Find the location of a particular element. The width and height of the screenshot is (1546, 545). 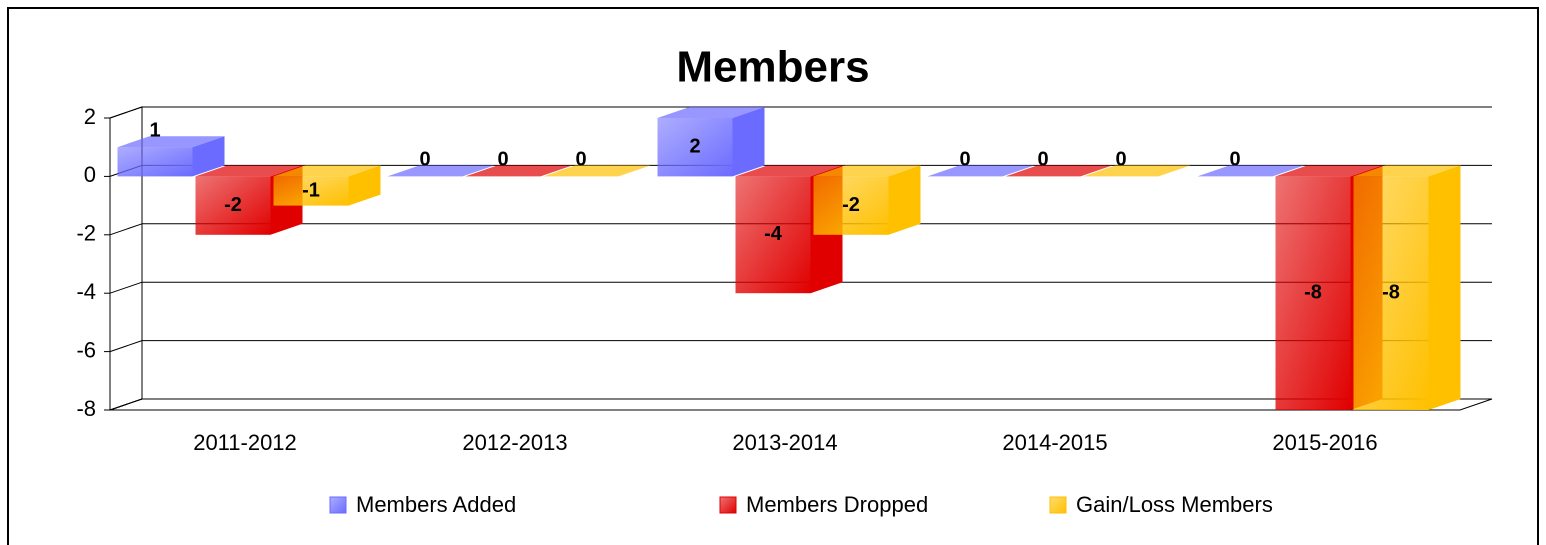

data-label: 1 is located at coordinates (154, 130).